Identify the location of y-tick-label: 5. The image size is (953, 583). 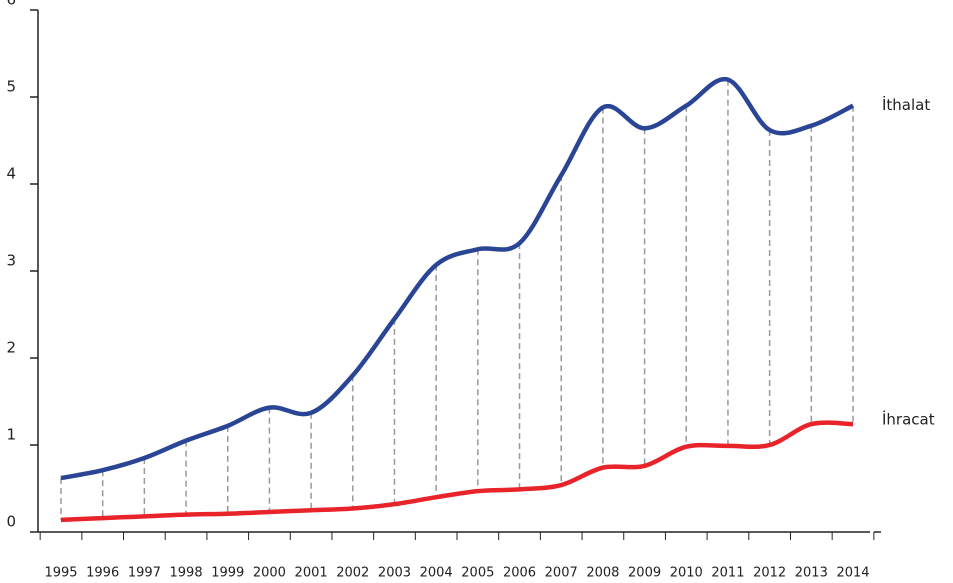
(11, 87).